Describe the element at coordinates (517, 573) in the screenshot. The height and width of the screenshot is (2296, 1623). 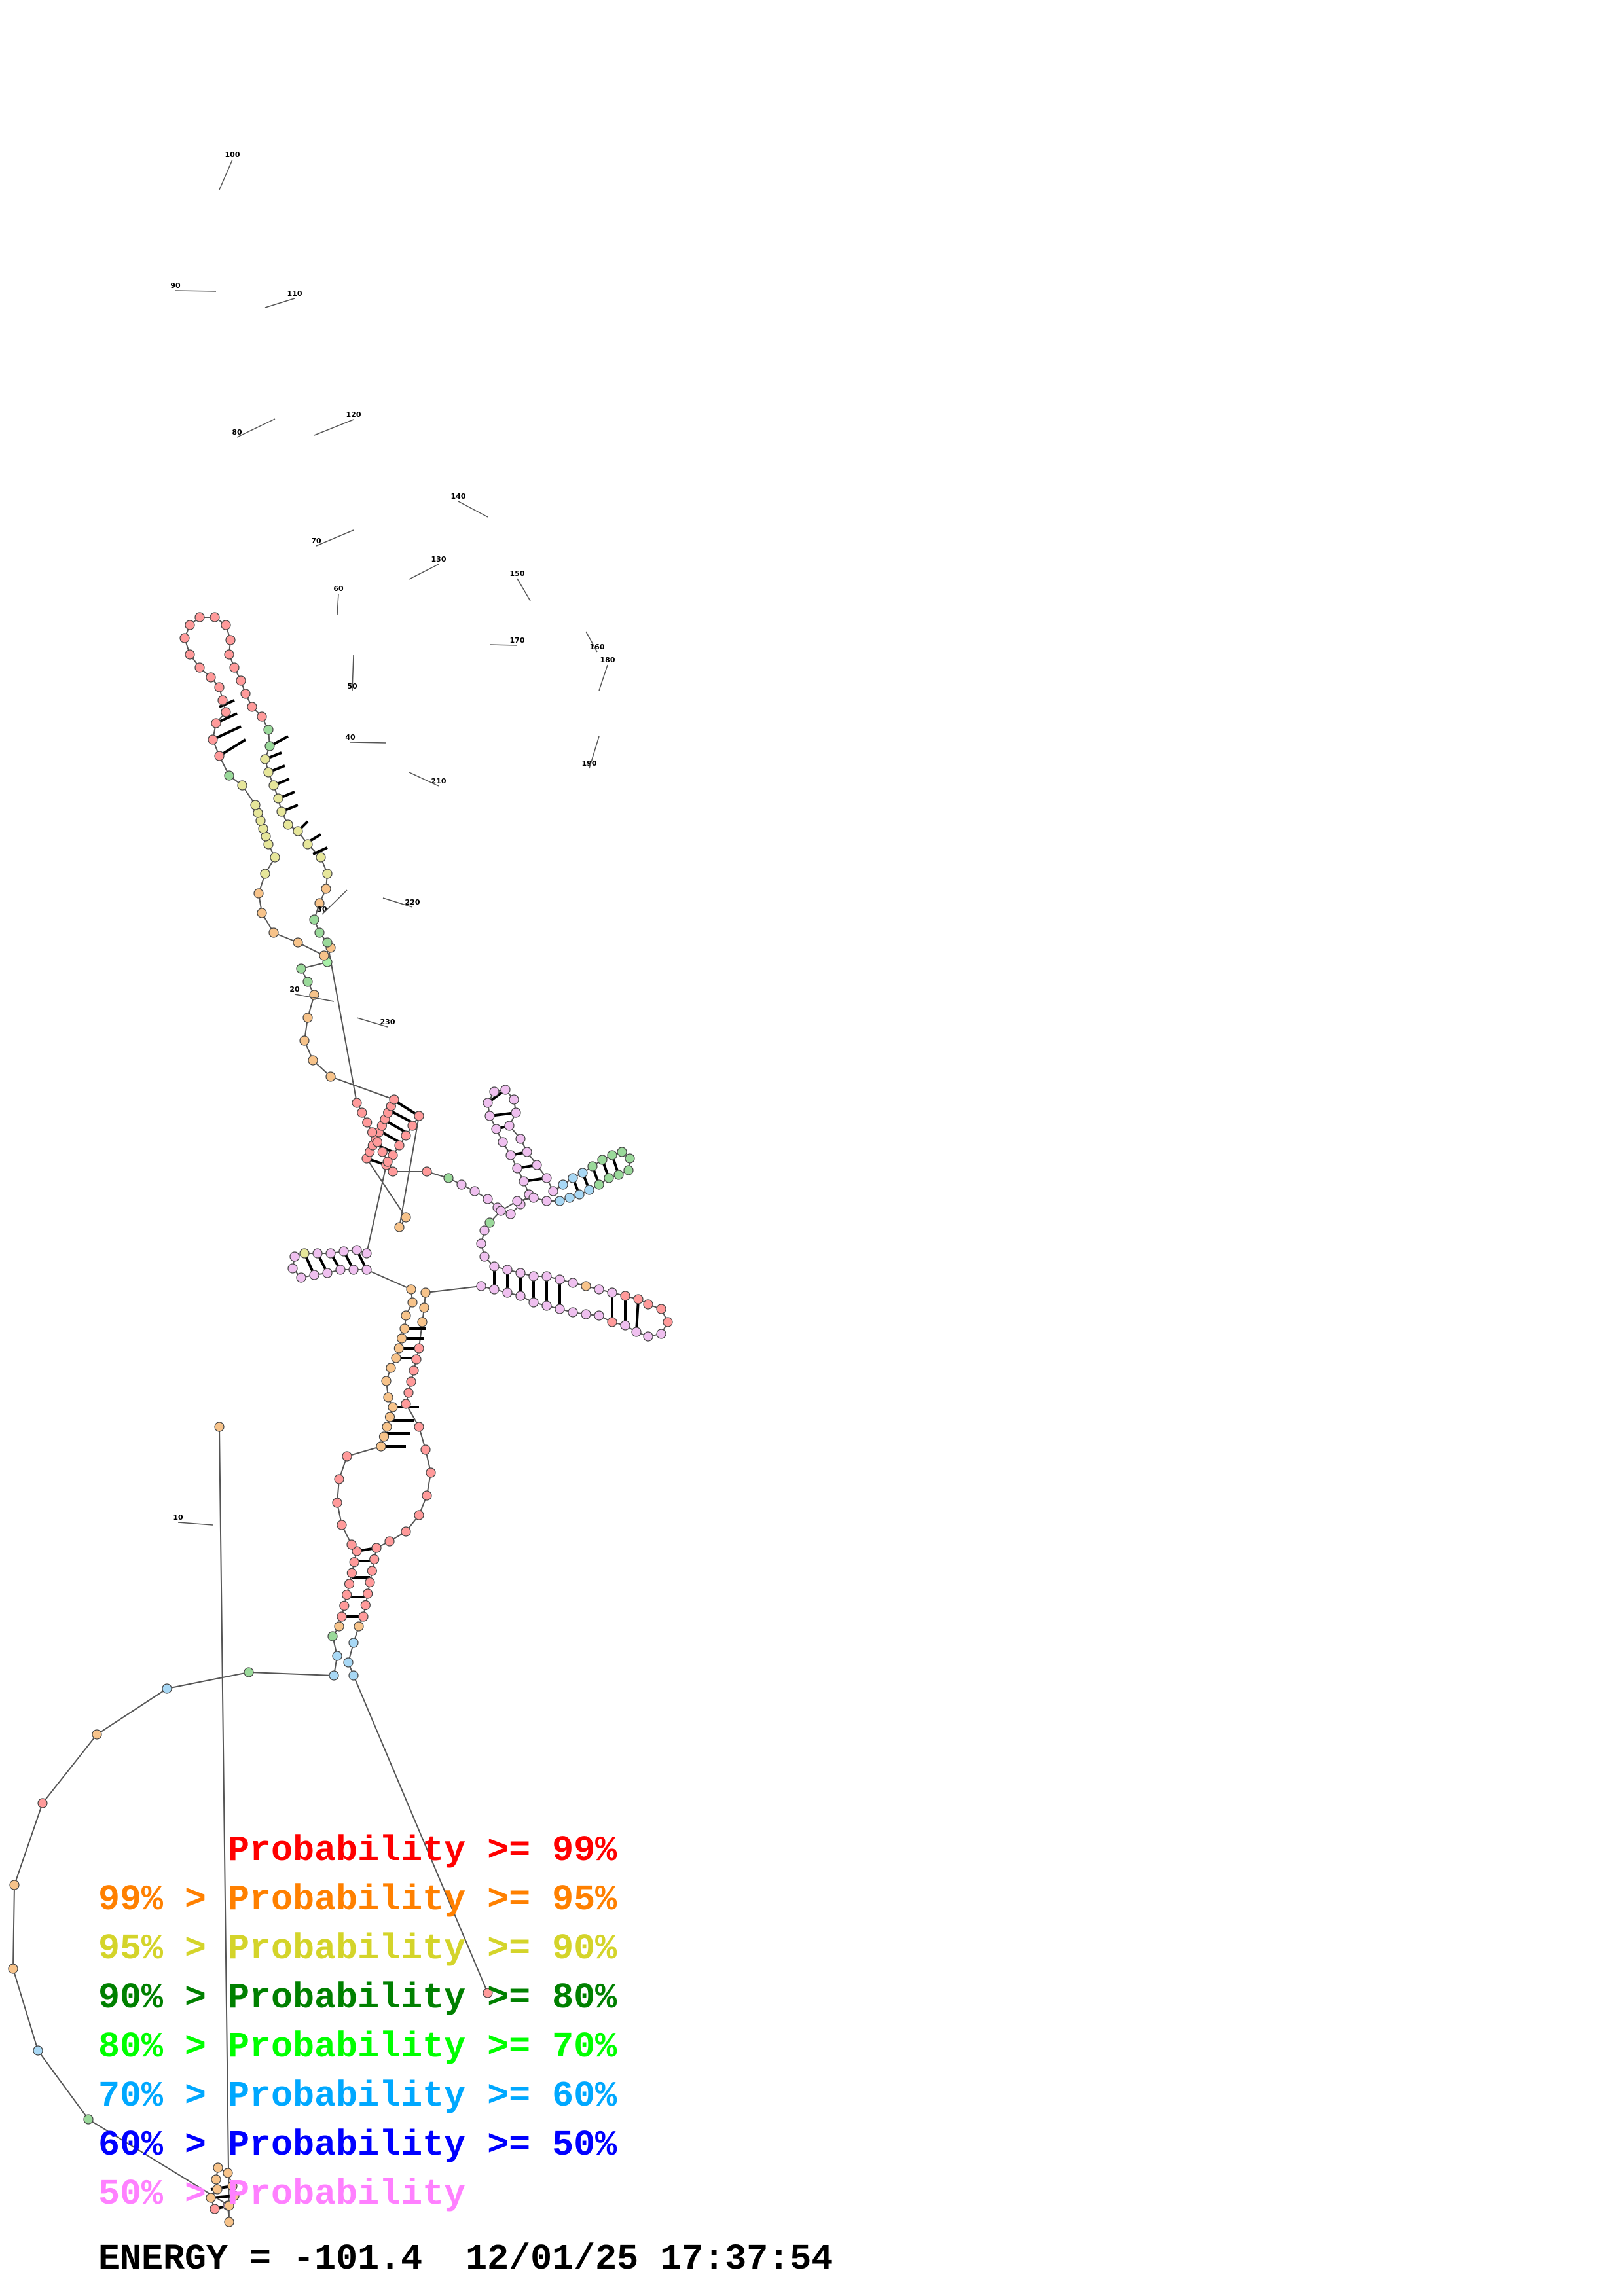
I see `position-label: 150` at that location.